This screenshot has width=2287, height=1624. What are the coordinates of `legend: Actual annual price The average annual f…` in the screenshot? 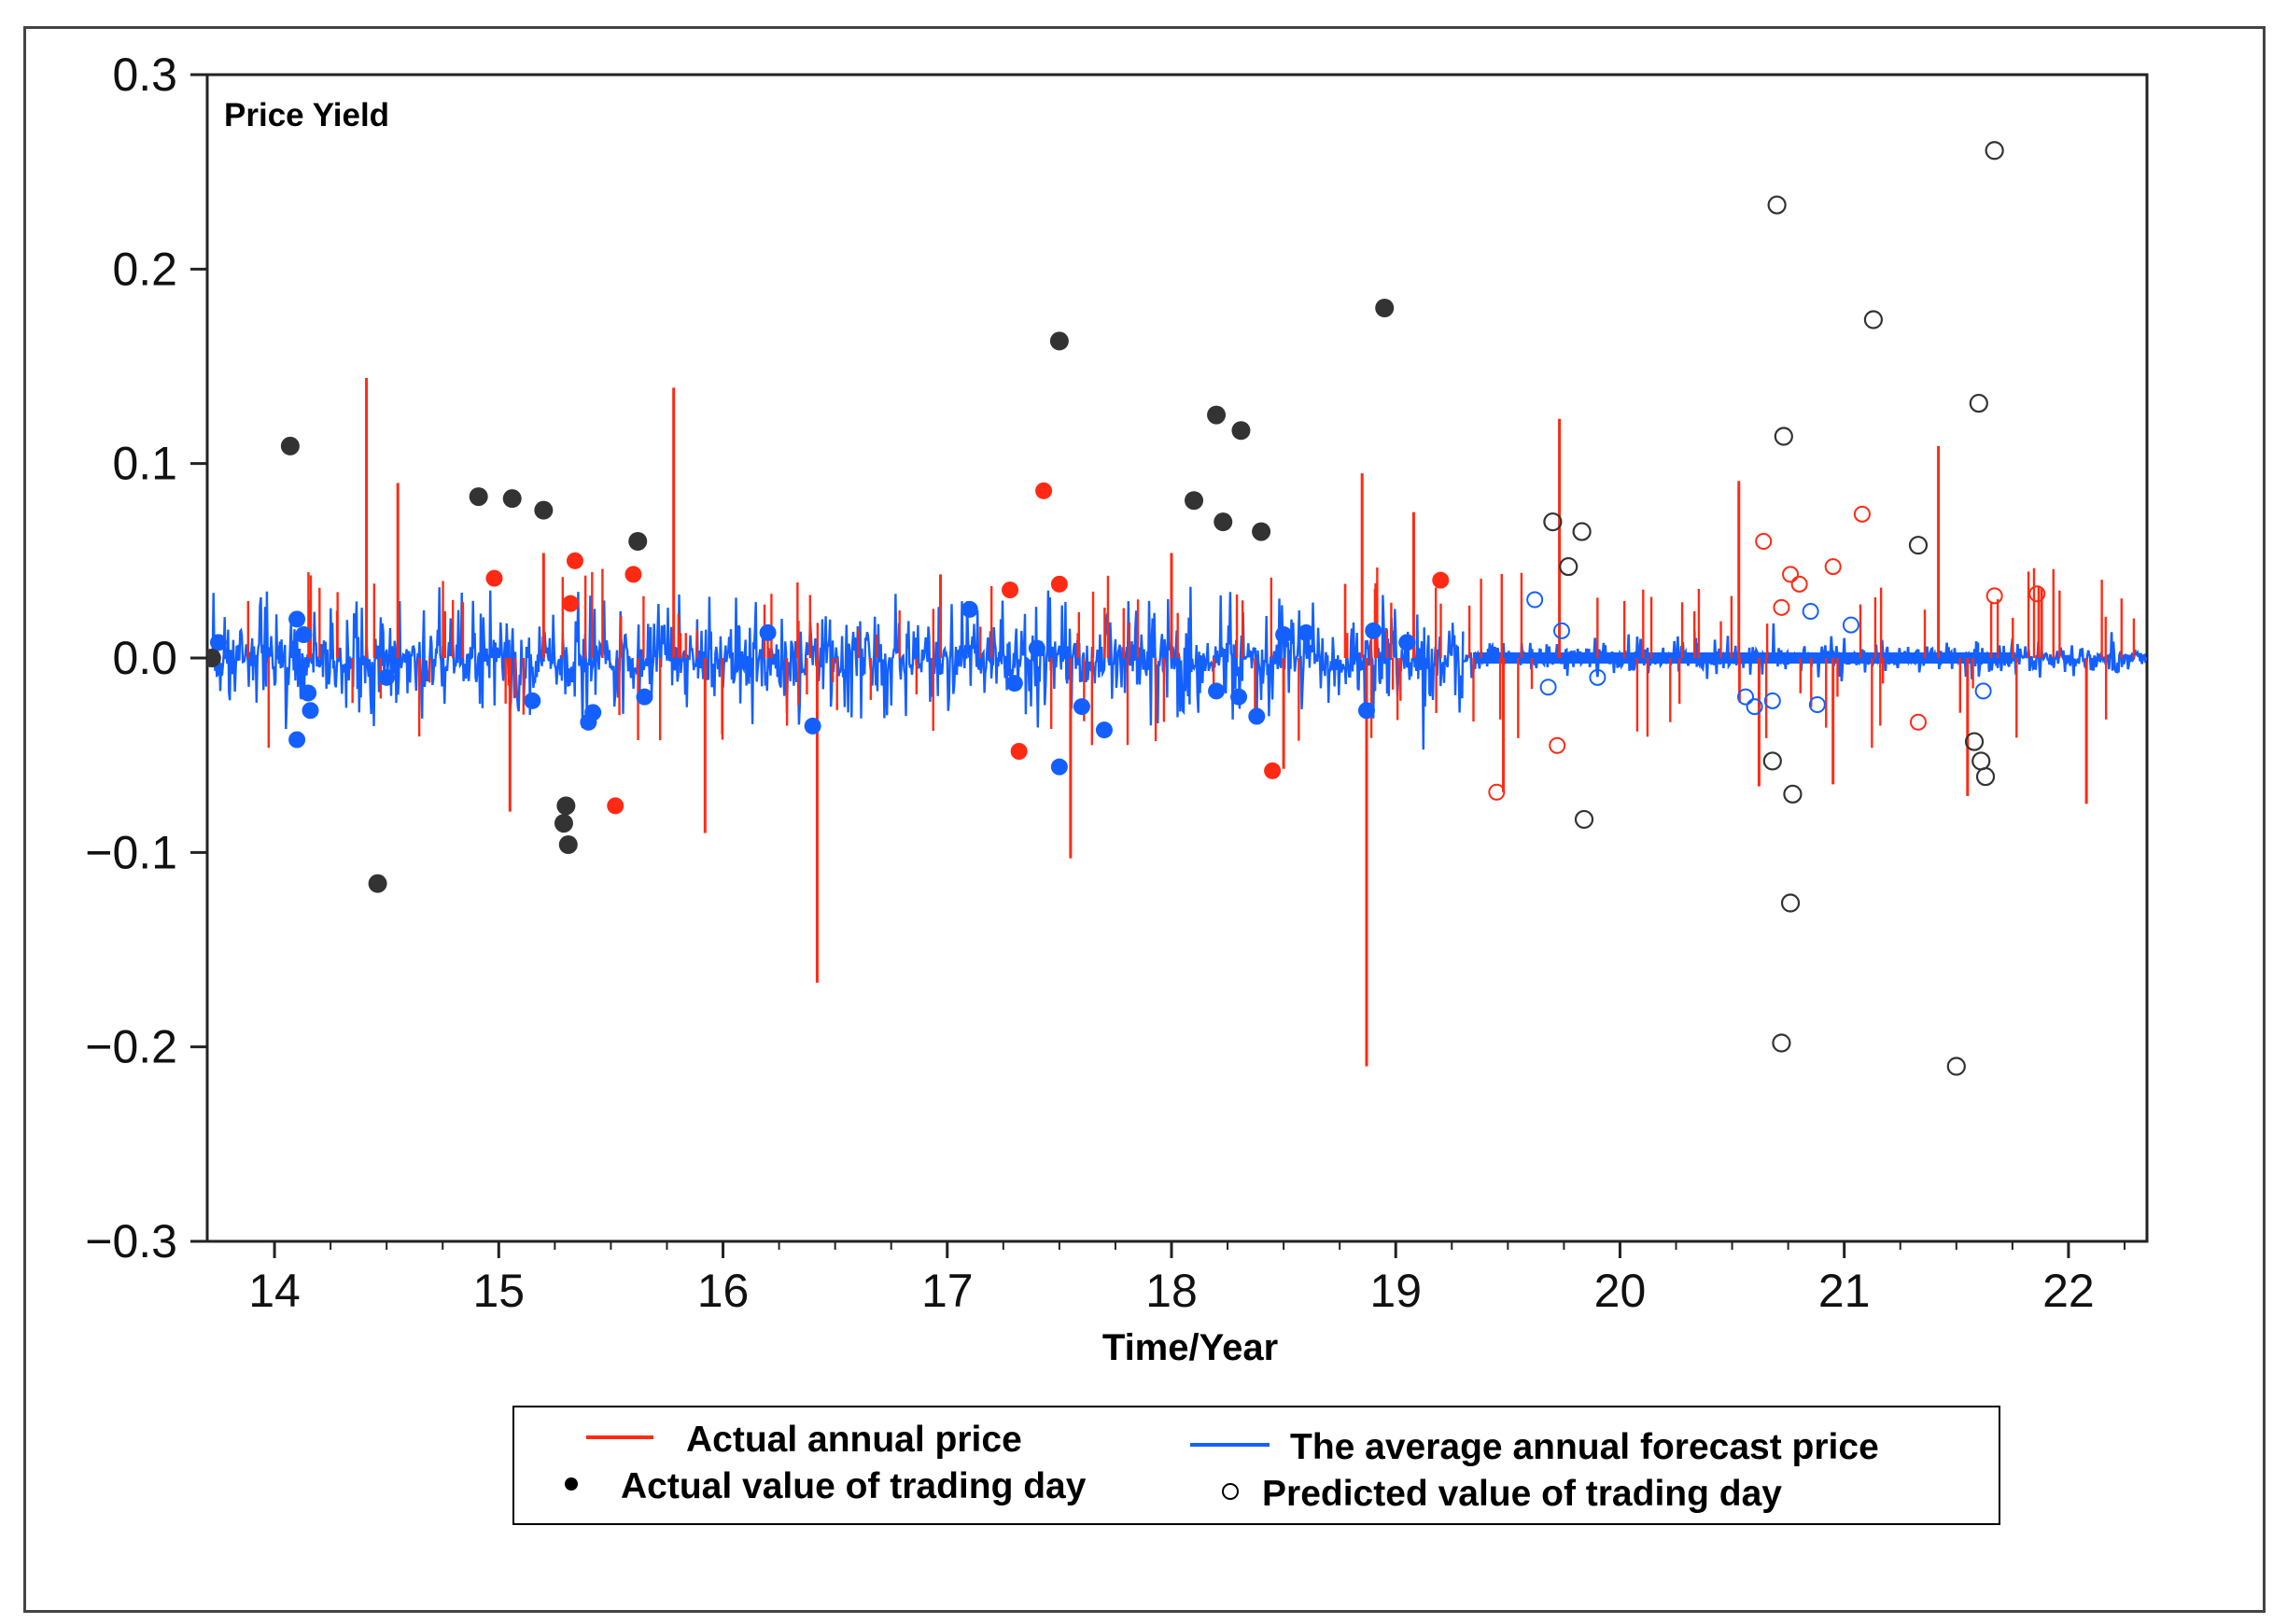 It's located at (1256, 1465).